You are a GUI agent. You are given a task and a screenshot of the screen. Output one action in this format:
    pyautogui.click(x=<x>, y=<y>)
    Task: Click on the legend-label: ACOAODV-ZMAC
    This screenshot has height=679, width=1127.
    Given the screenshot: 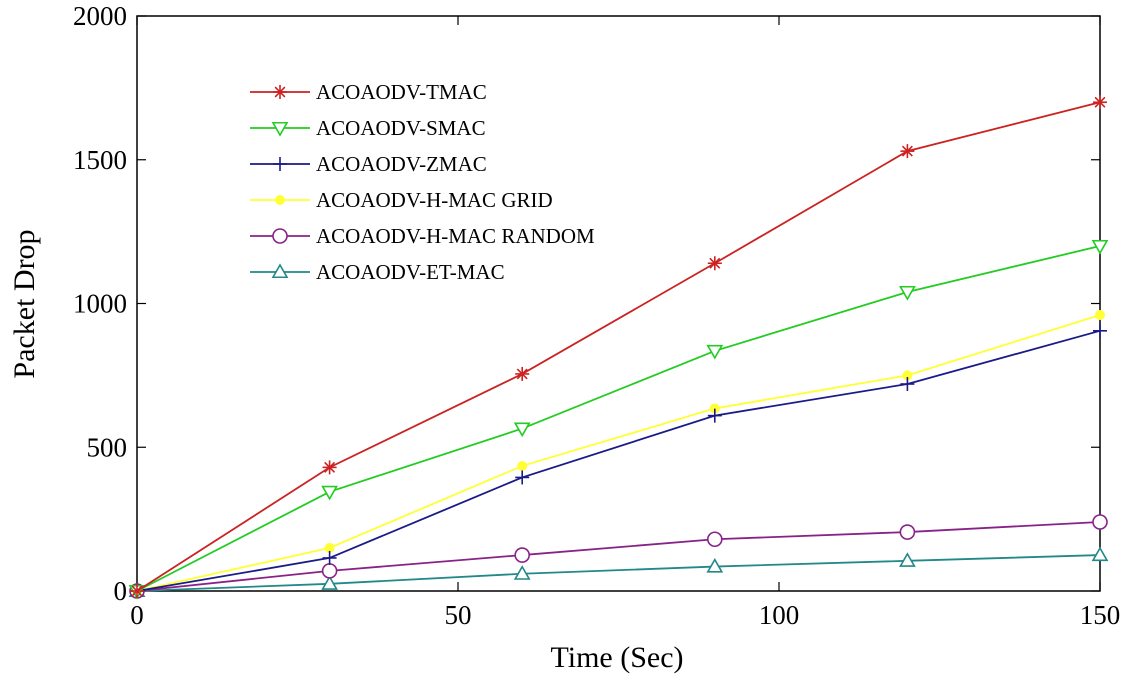 What is the action you would take?
    pyautogui.click(x=401, y=164)
    